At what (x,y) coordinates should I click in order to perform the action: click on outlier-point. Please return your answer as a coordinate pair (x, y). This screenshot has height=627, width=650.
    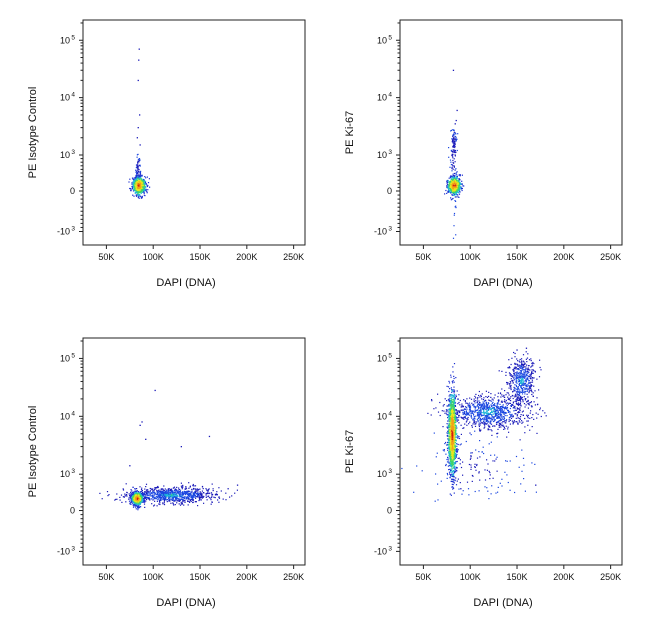
    Looking at the image, I should click on (237, 485).